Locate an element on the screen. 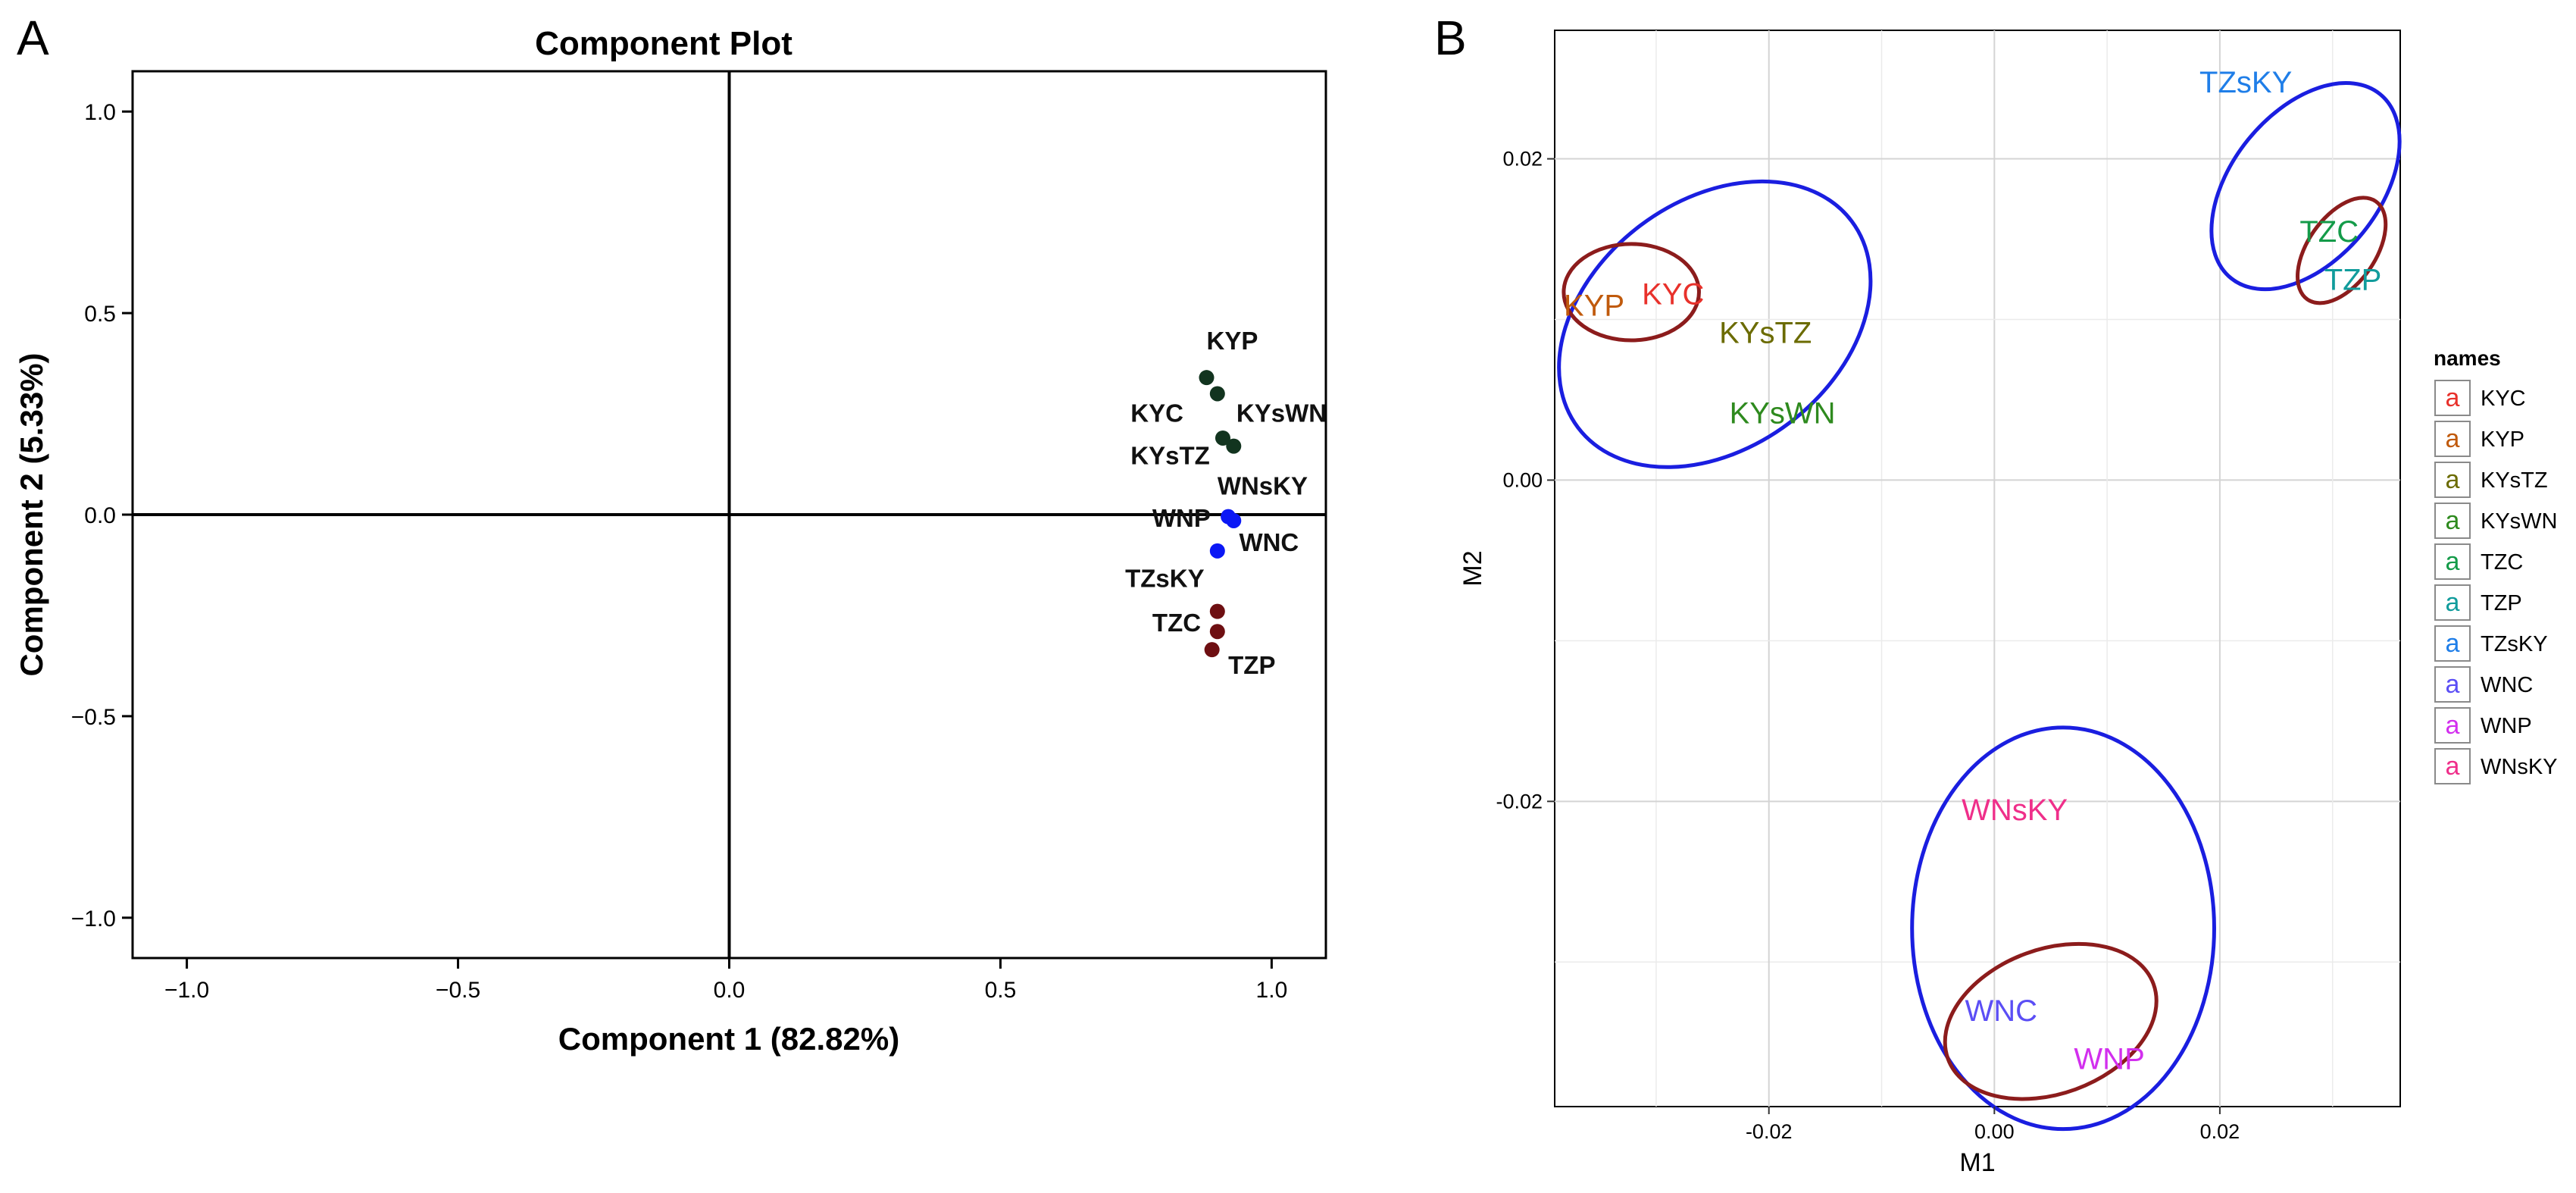 This screenshot has height=1193, width=2576. panel-a-y-tick-label: 0.0 is located at coordinates (100, 515).